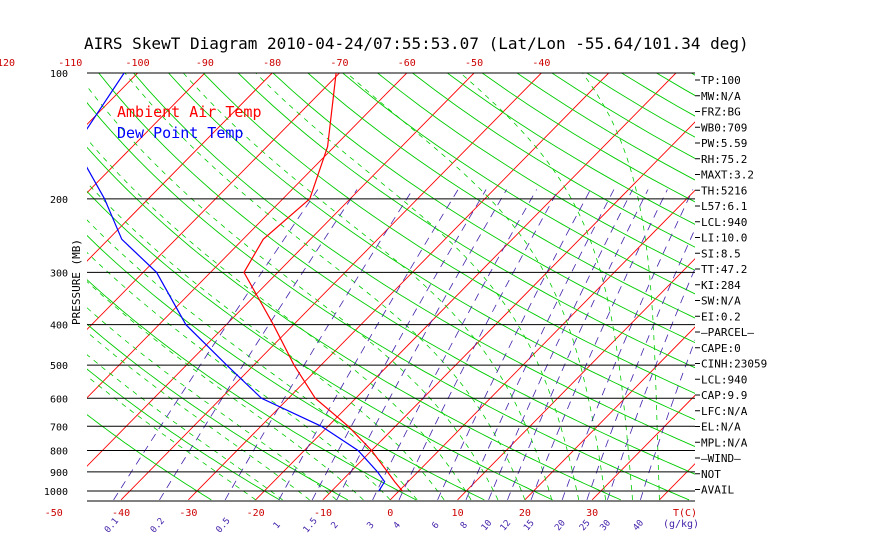 Image resolution: width=870 pixels, height=560 pixels. Describe the element at coordinates (370, 525) in the screenshot. I see `mixing-ratio-label: 3` at that location.